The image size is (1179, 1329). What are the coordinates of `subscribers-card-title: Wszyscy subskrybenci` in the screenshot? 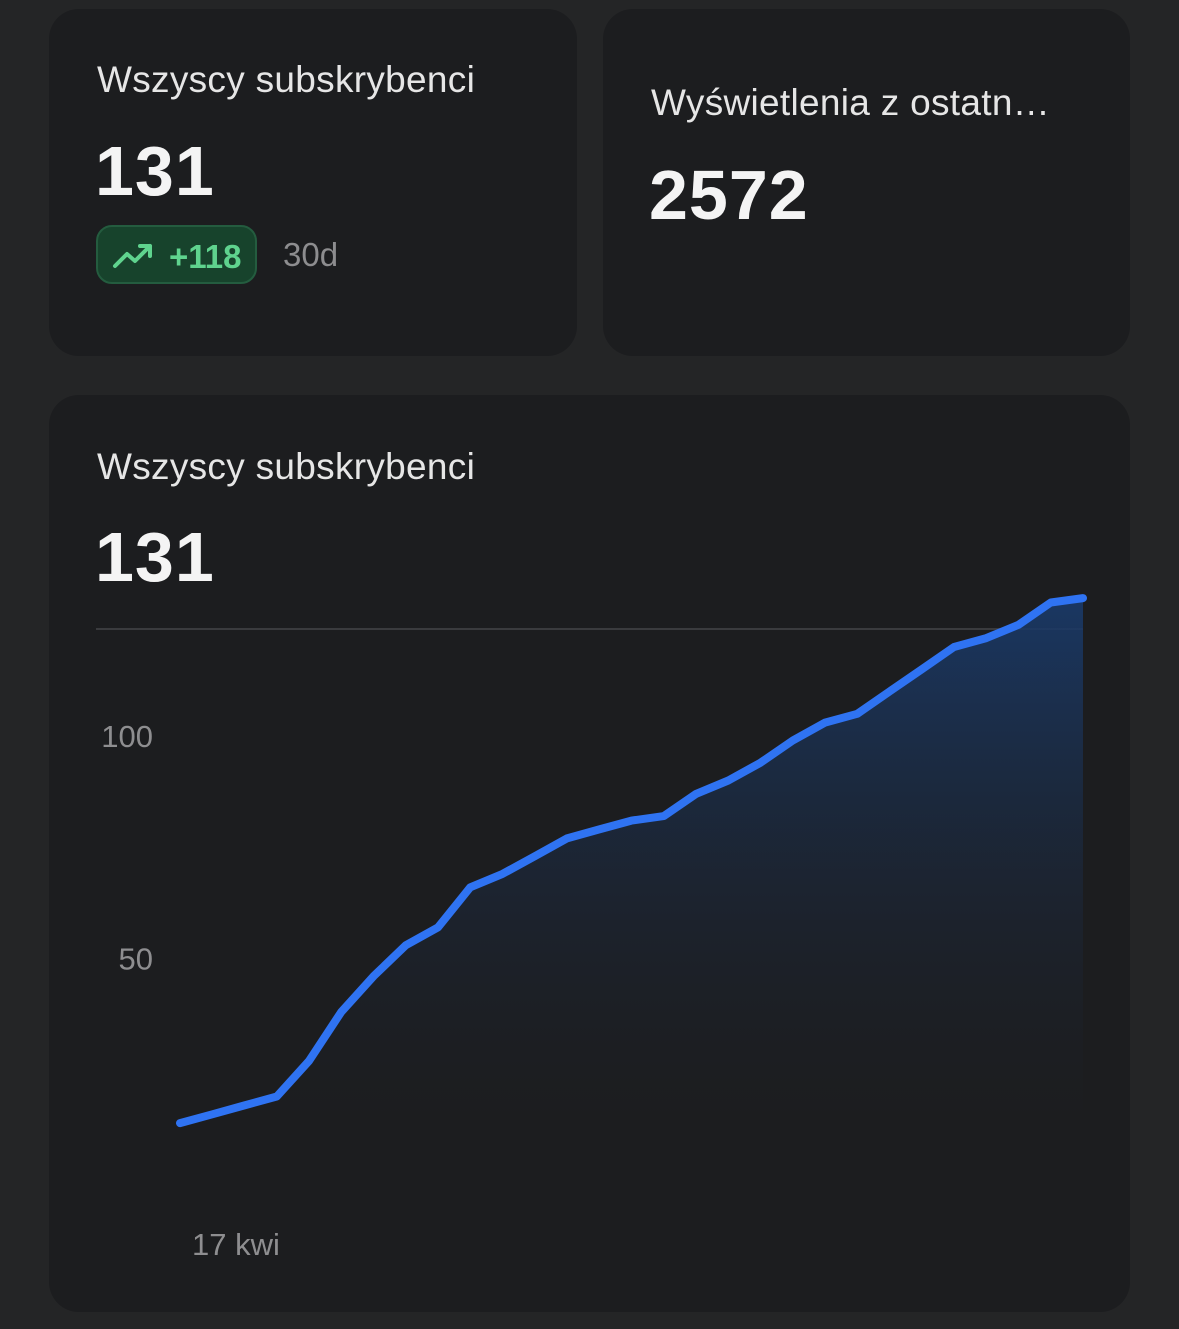 It's located at (286, 79).